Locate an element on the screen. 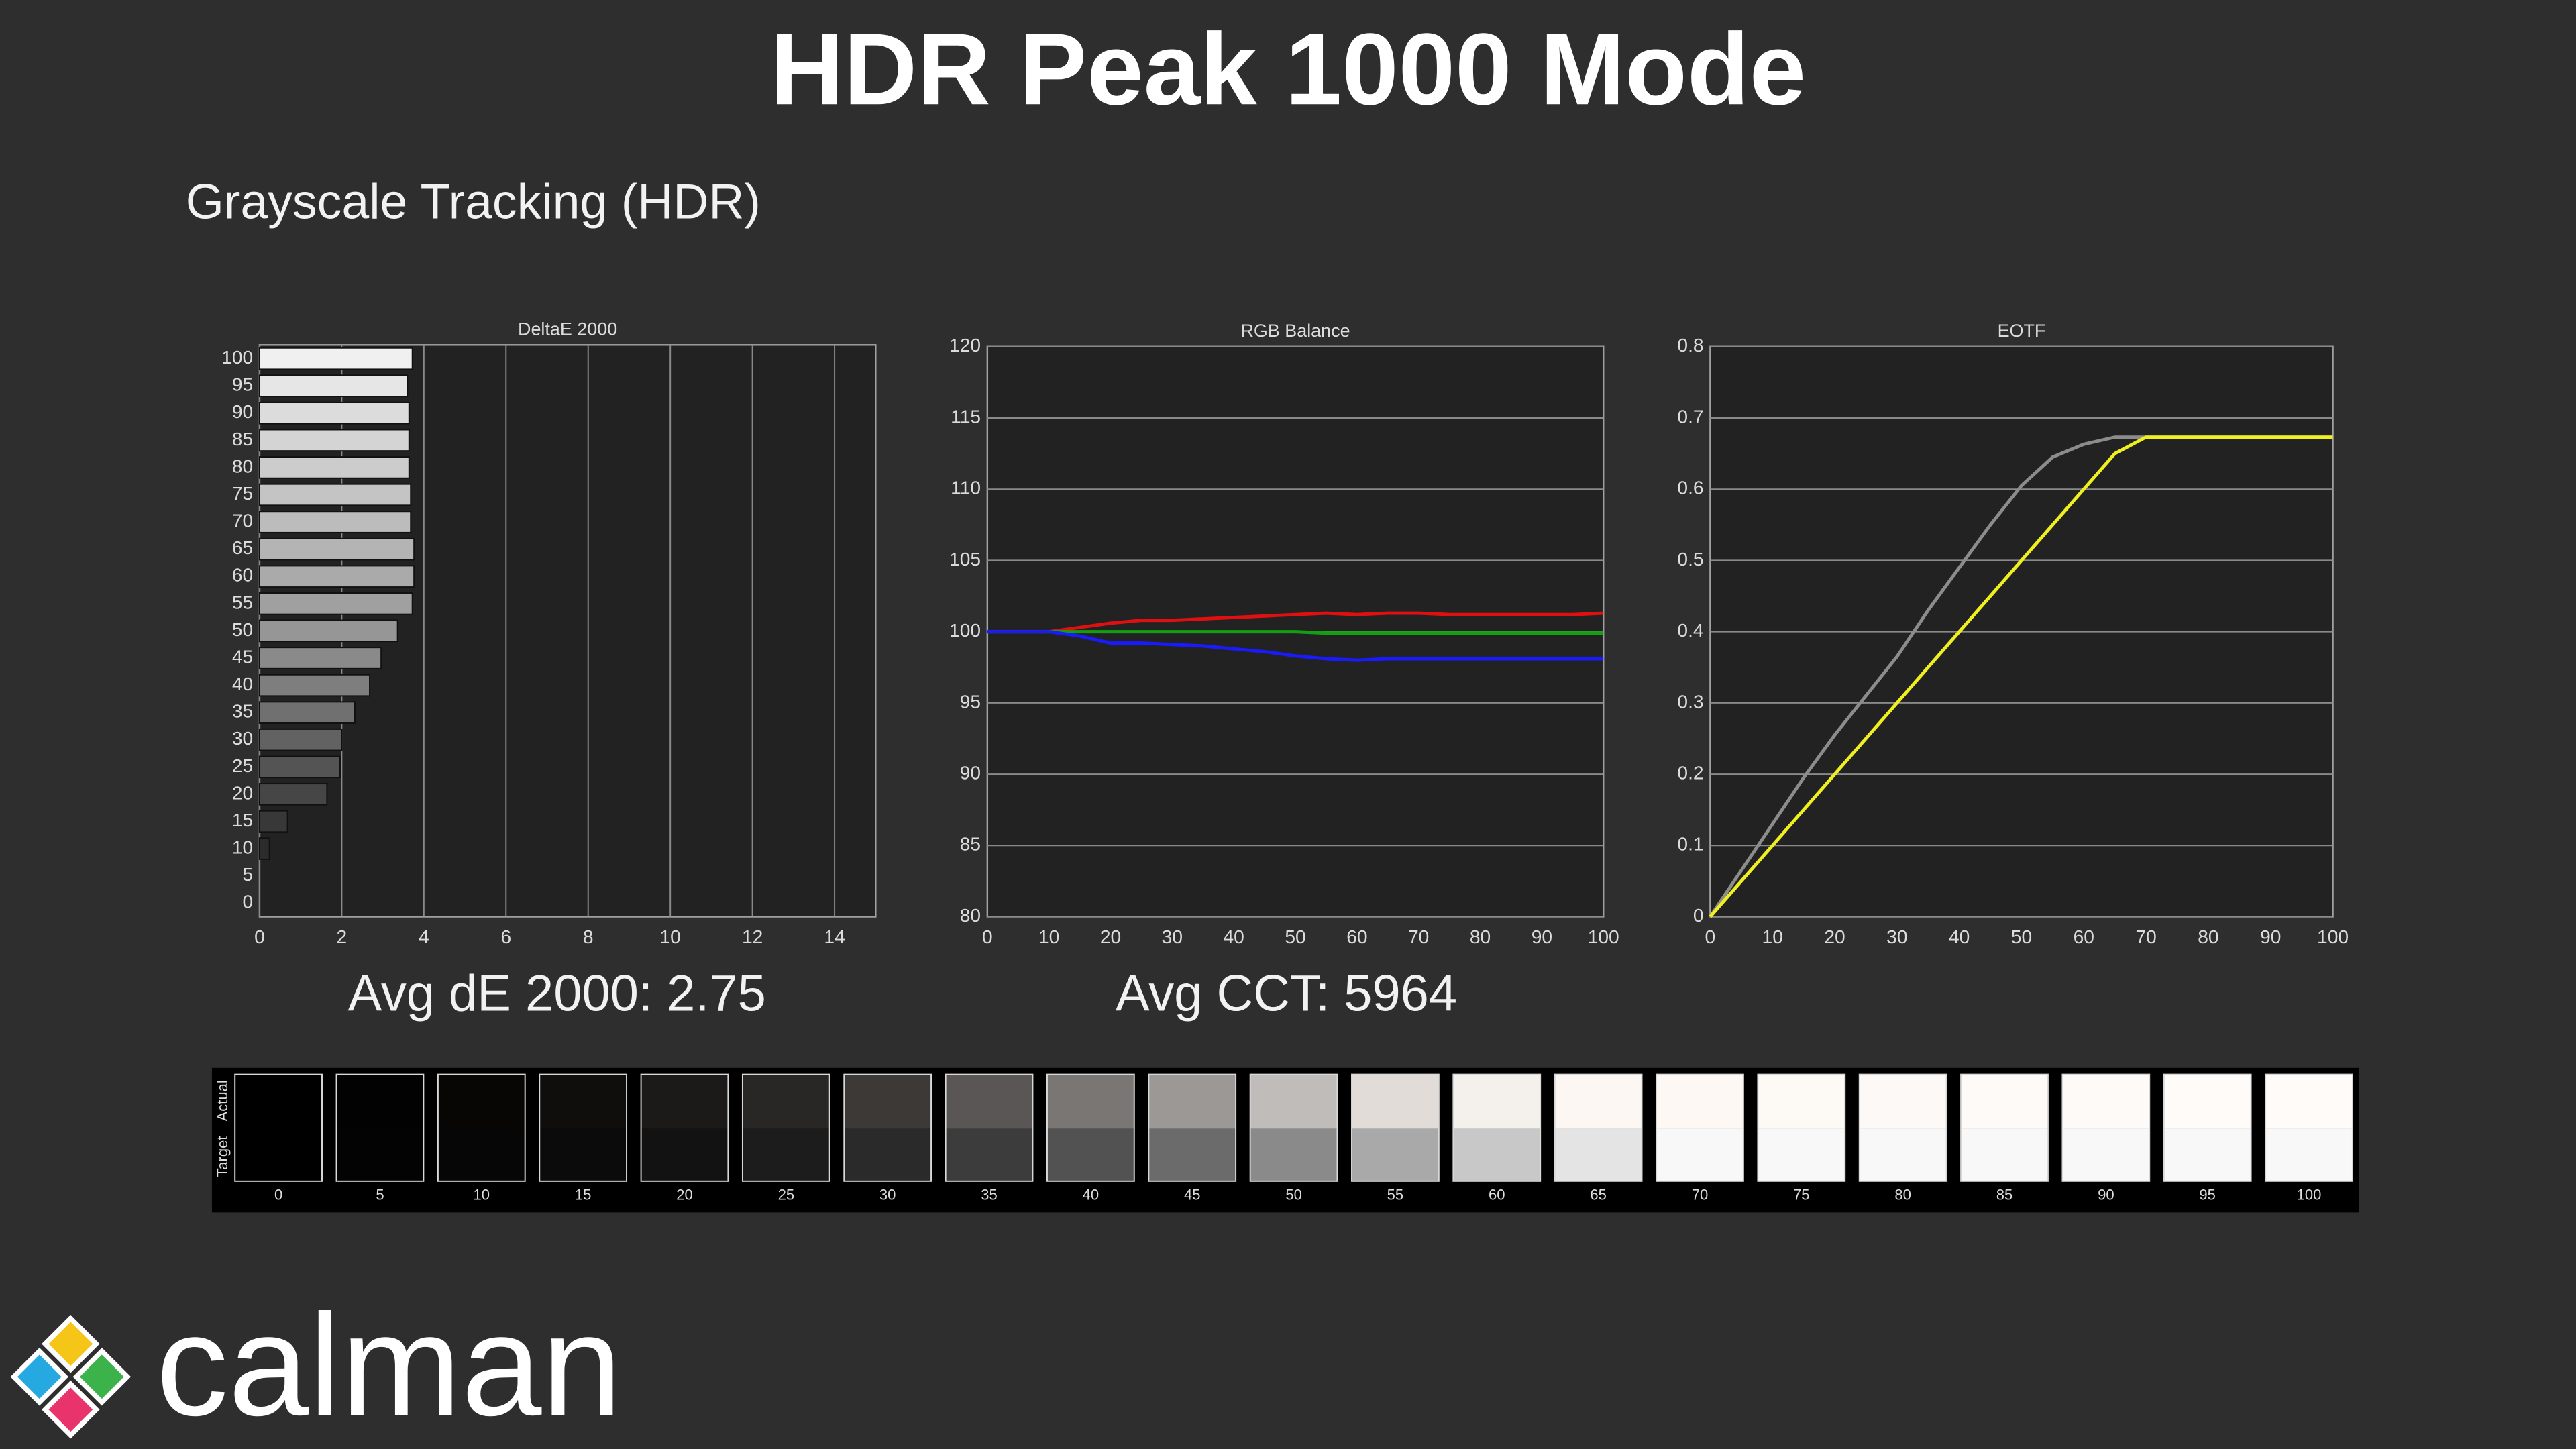 The image size is (2576, 1449). x-tick-label: 8 is located at coordinates (588, 936).